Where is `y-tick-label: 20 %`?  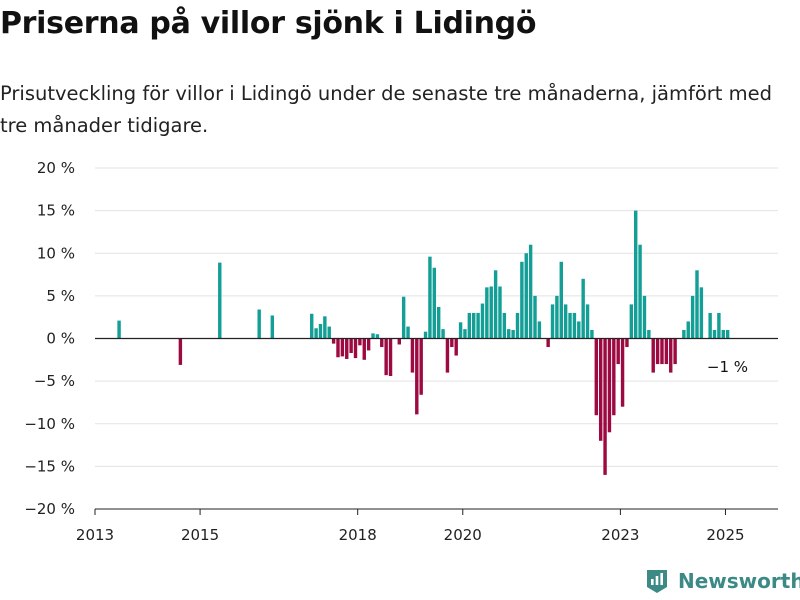
y-tick-label: 20 % is located at coordinates (56, 168).